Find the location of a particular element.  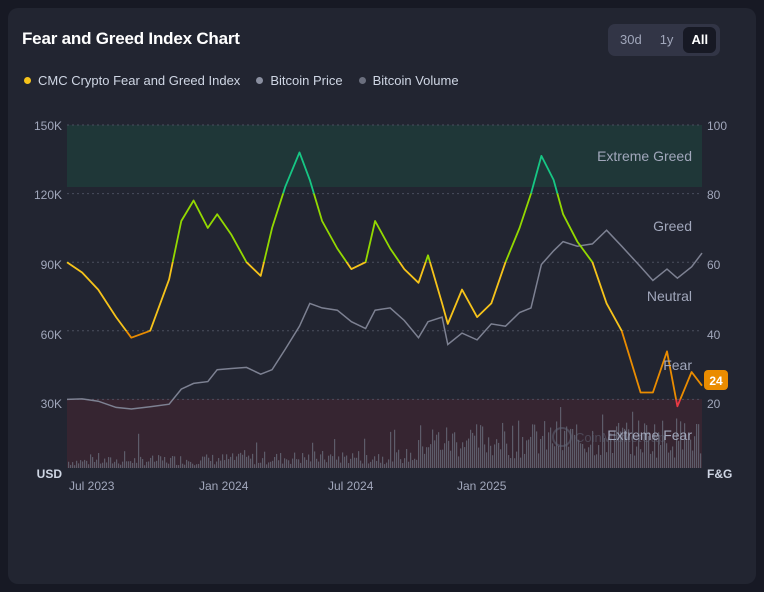

y-right-tick: 40 is located at coordinates (714, 335).